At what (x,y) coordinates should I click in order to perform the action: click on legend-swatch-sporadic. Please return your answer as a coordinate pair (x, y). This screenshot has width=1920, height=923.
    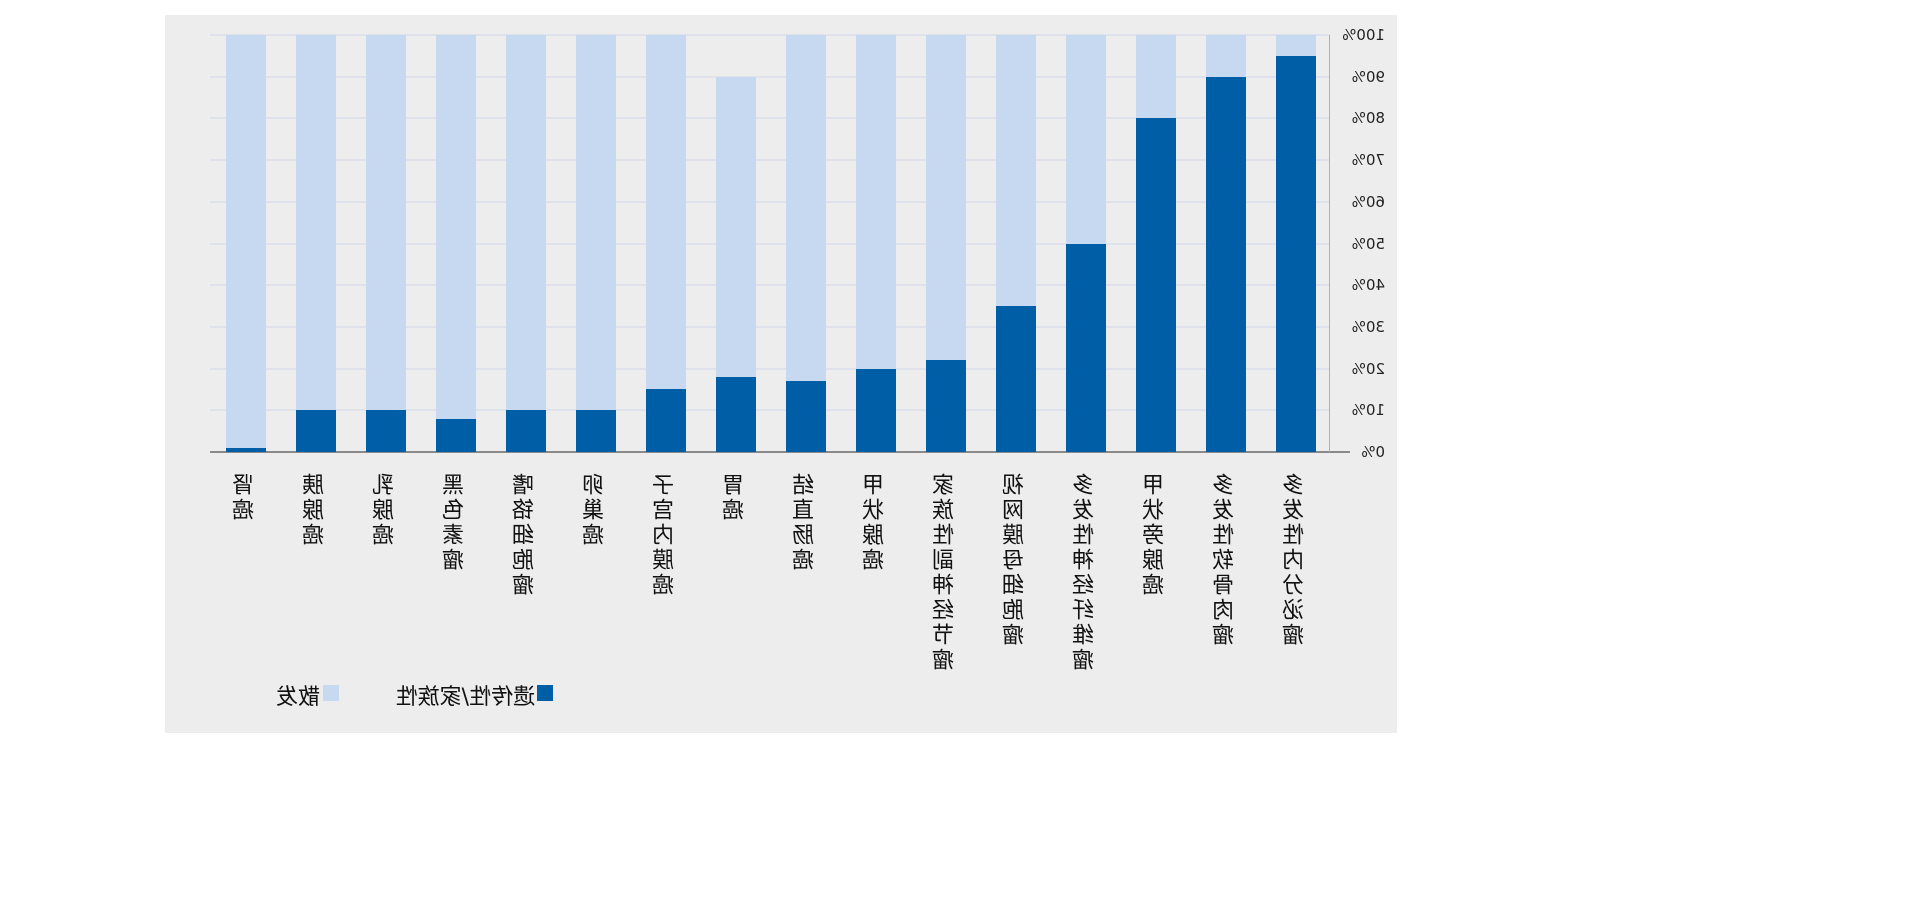
    Looking at the image, I should click on (331, 693).